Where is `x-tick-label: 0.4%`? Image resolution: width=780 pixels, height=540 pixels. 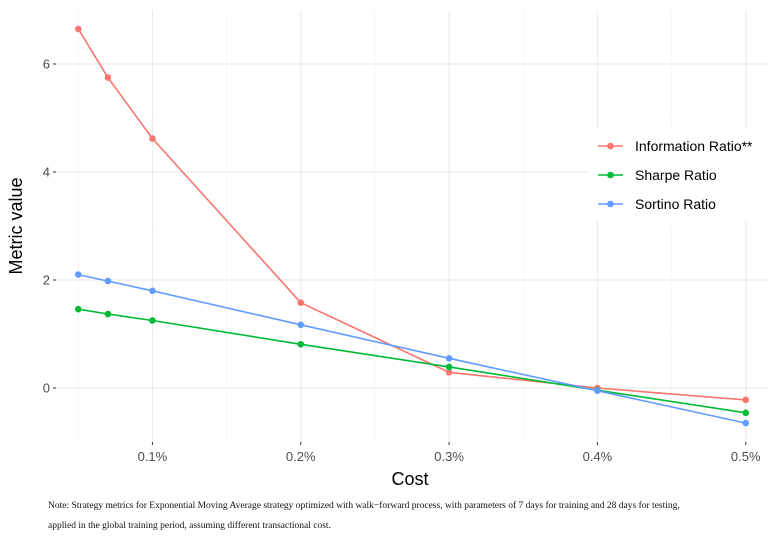 x-tick-label: 0.4% is located at coordinates (598, 456).